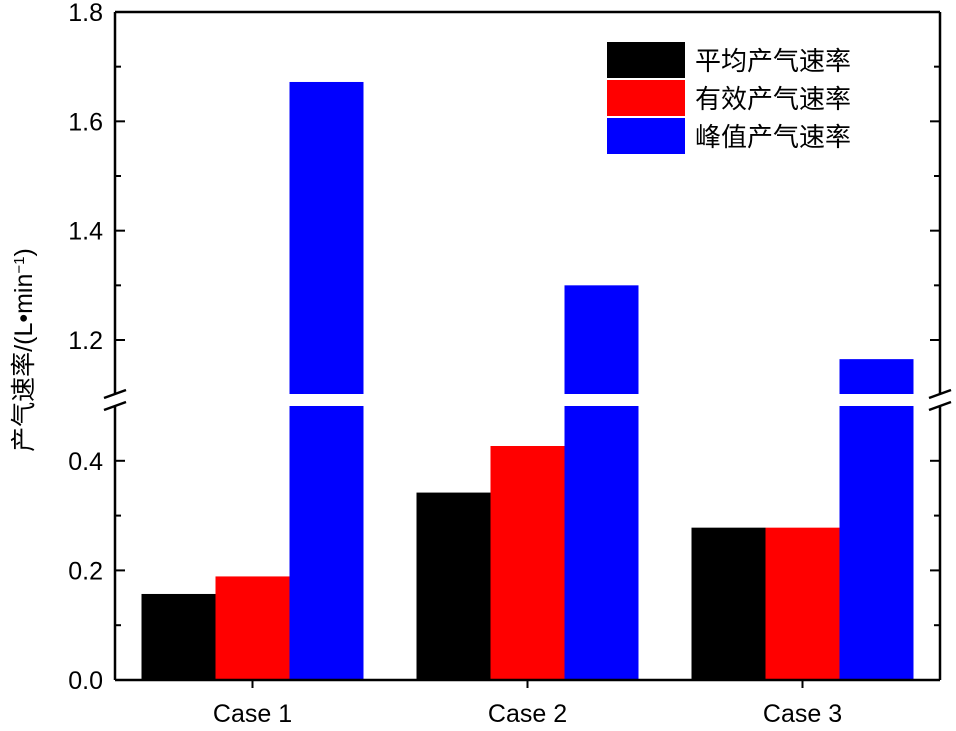 Image resolution: width=956 pixels, height=731 pixels. I want to click on x-tick-label: Case 3, so click(802, 713).